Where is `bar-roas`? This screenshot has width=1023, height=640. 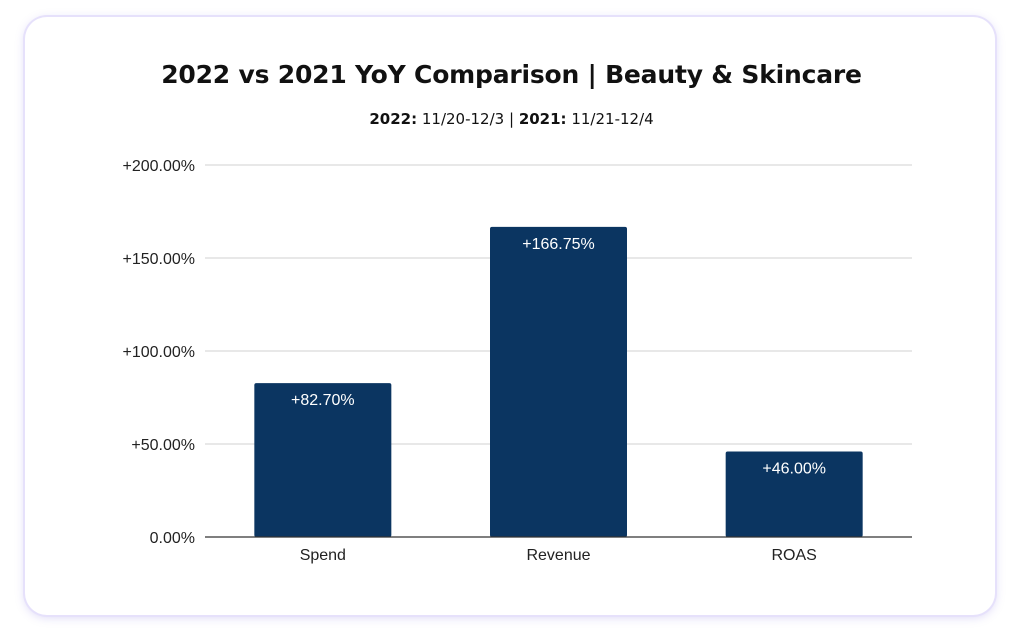 bar-roas is located at coordinates (794, 494).